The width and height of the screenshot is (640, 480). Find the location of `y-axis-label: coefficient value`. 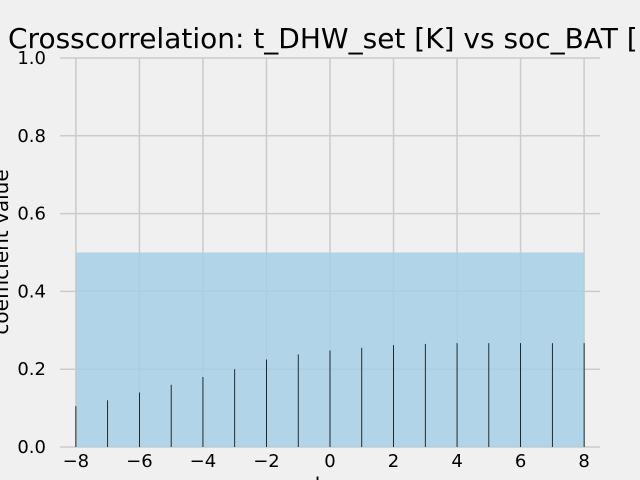

y-axis-label: coefficient value is located at coordinates (6, 251).